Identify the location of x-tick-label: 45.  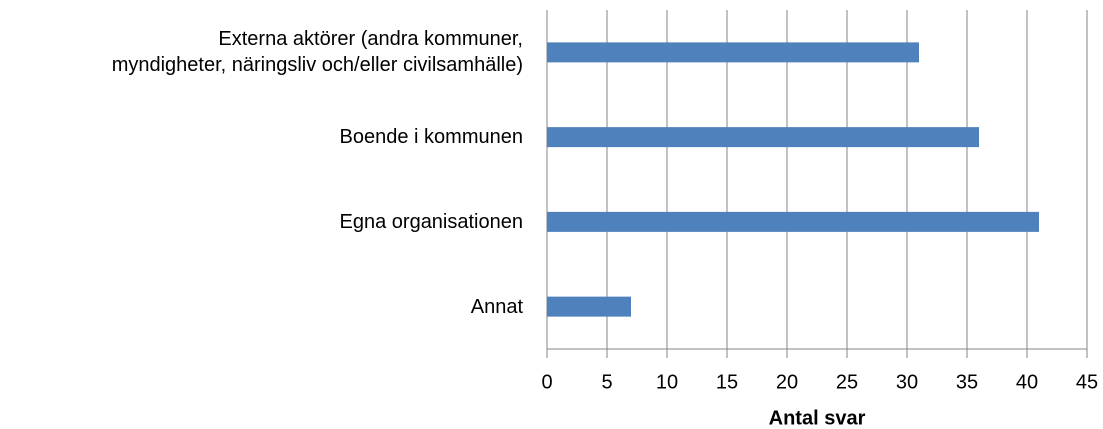
(1087, 382).